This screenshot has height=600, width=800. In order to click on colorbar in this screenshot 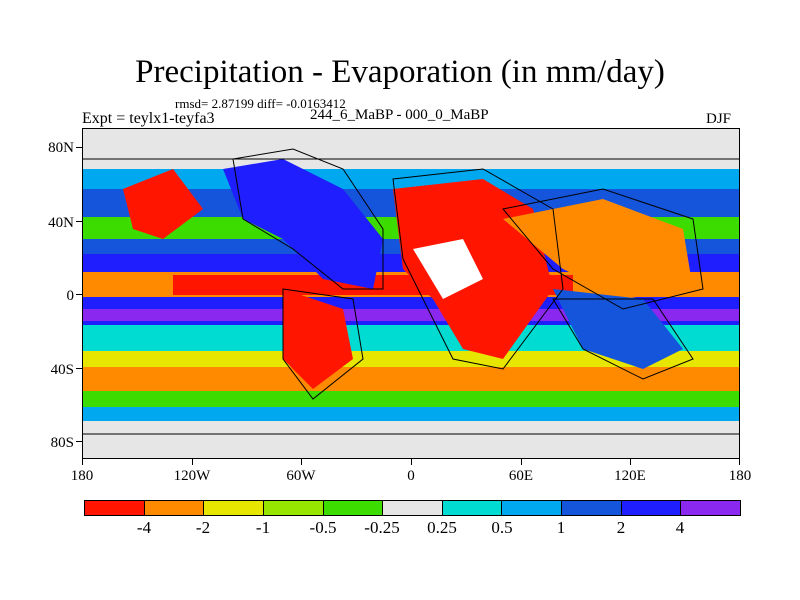, I will do `click(413, 508)`.